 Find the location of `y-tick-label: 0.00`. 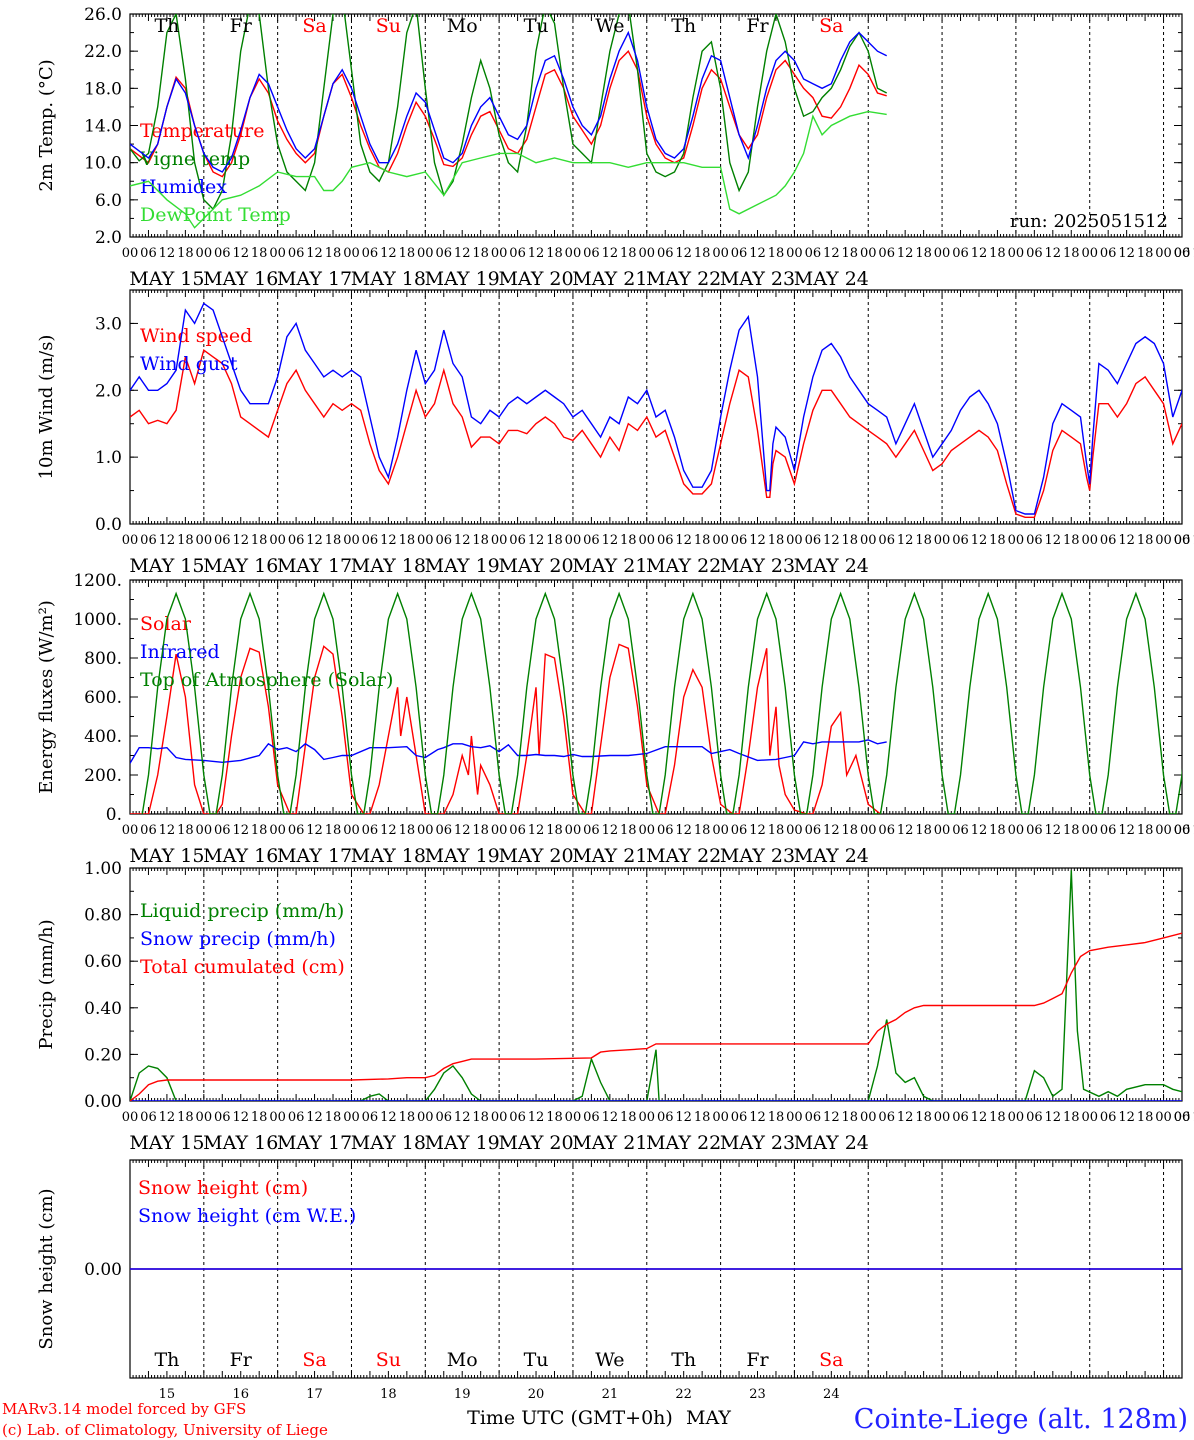

y-tick-label: 0.00 is located at coordinates (103, 1270).